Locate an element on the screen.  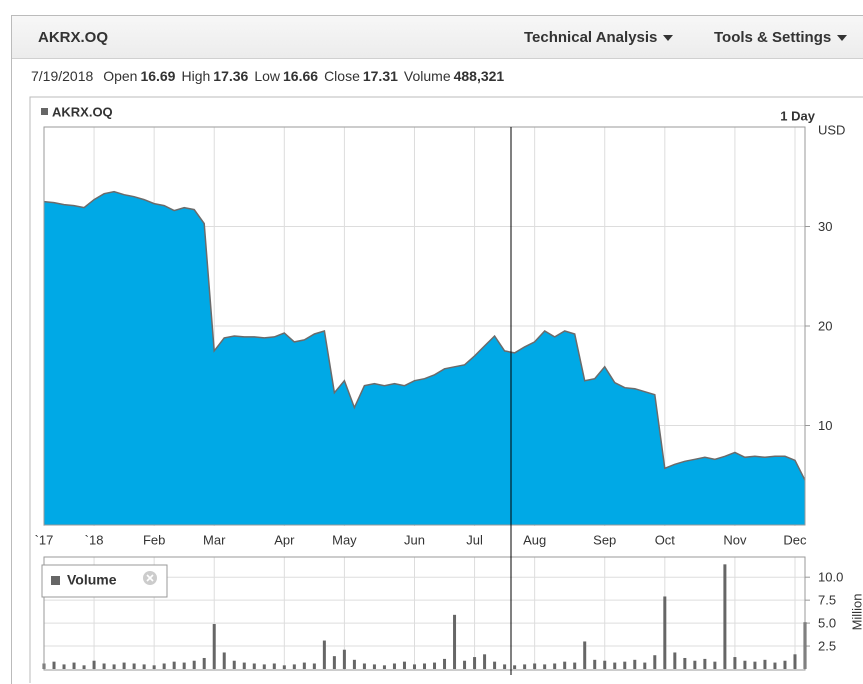
menu: Technical Analysis is located at coordinates (599, 37).